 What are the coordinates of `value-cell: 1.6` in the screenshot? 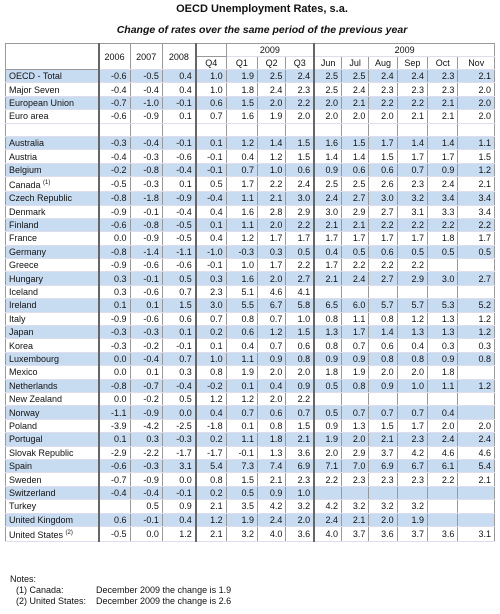 It's located at (328, 143).